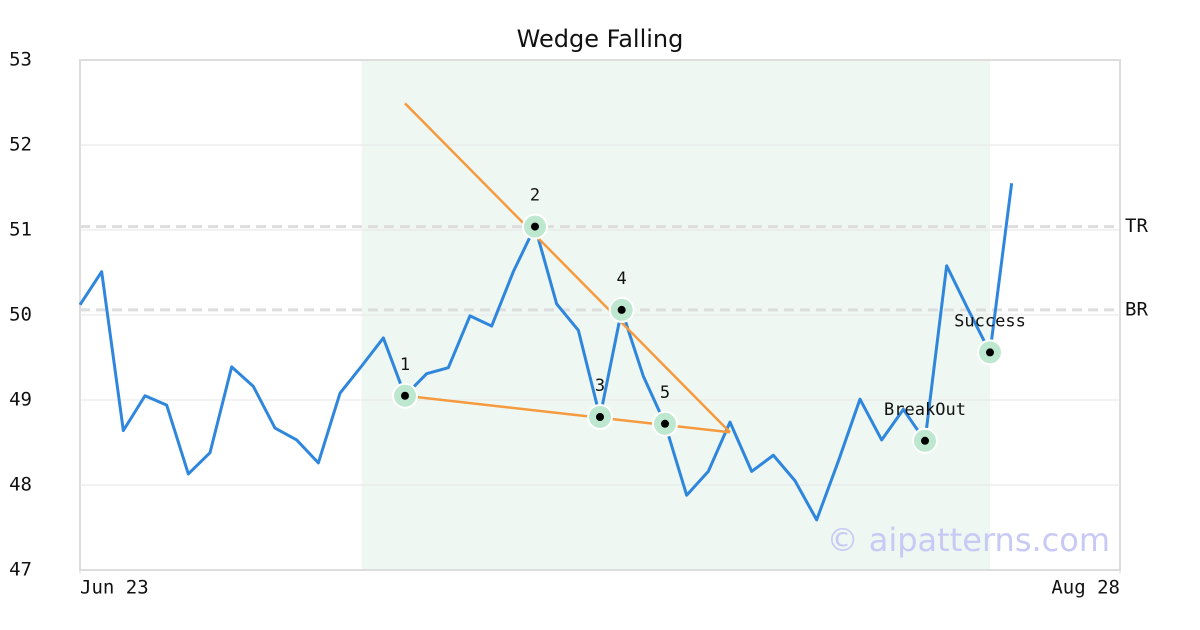 Image resolution: width=1200 pixels, height=630 pixels. What do you see at coordinates (1136, 226) in the screenshot?
I see `level-label: TR` at bounding box center [1136, 226].